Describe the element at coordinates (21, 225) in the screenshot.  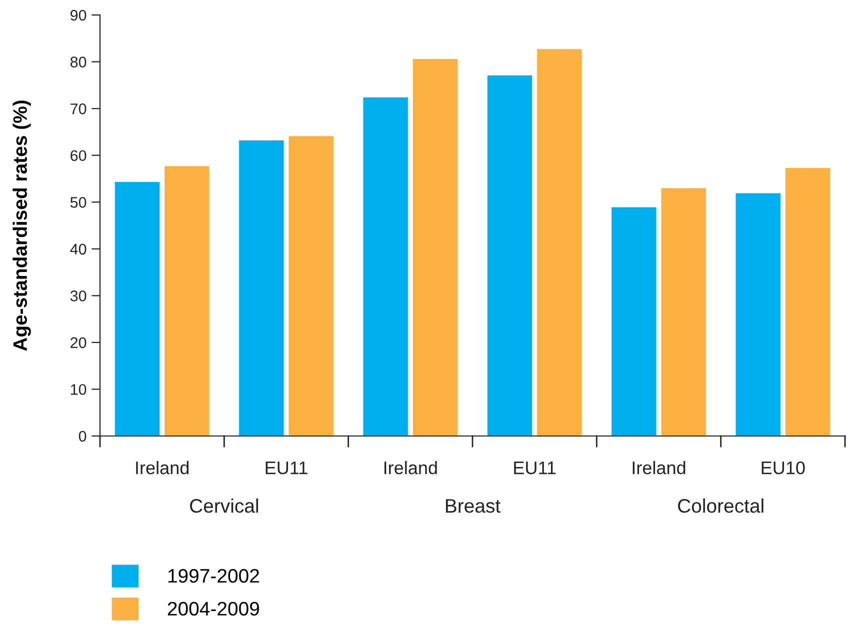
I see `y-axis-title: Age-standardised rates (%)` at that location.